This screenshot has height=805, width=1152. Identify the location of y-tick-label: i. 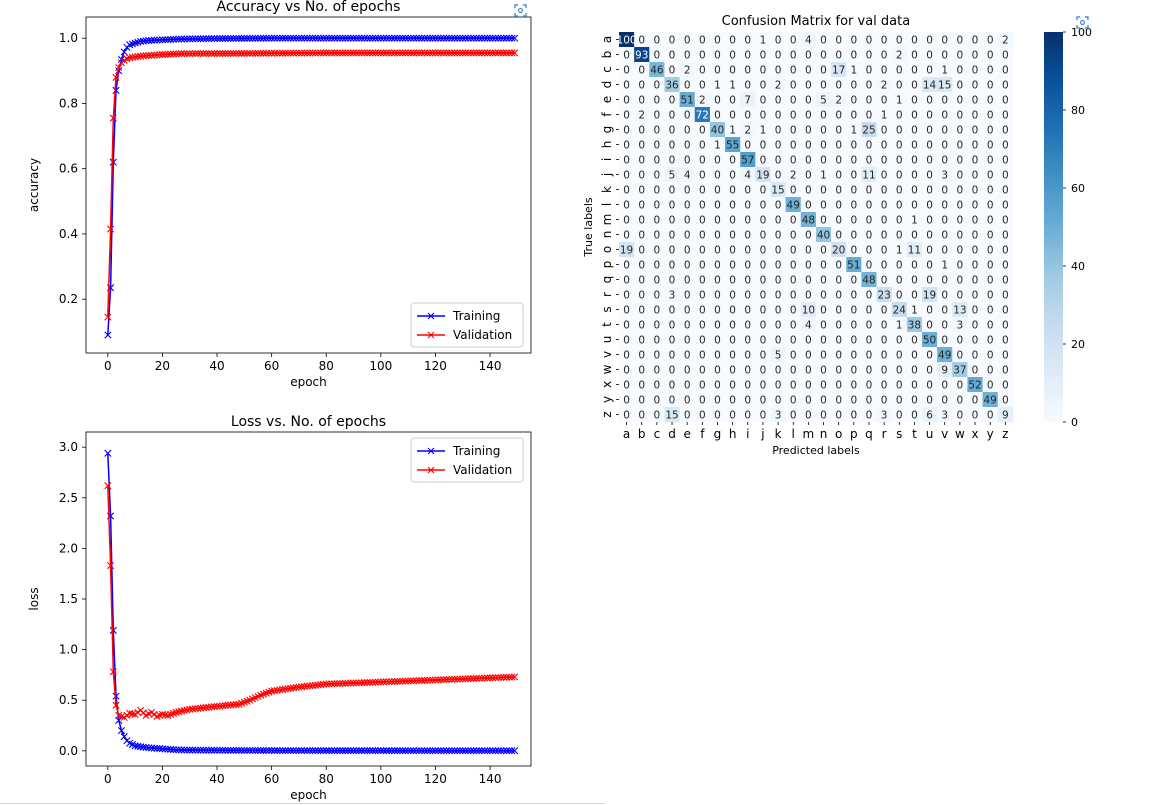
(607, 159).